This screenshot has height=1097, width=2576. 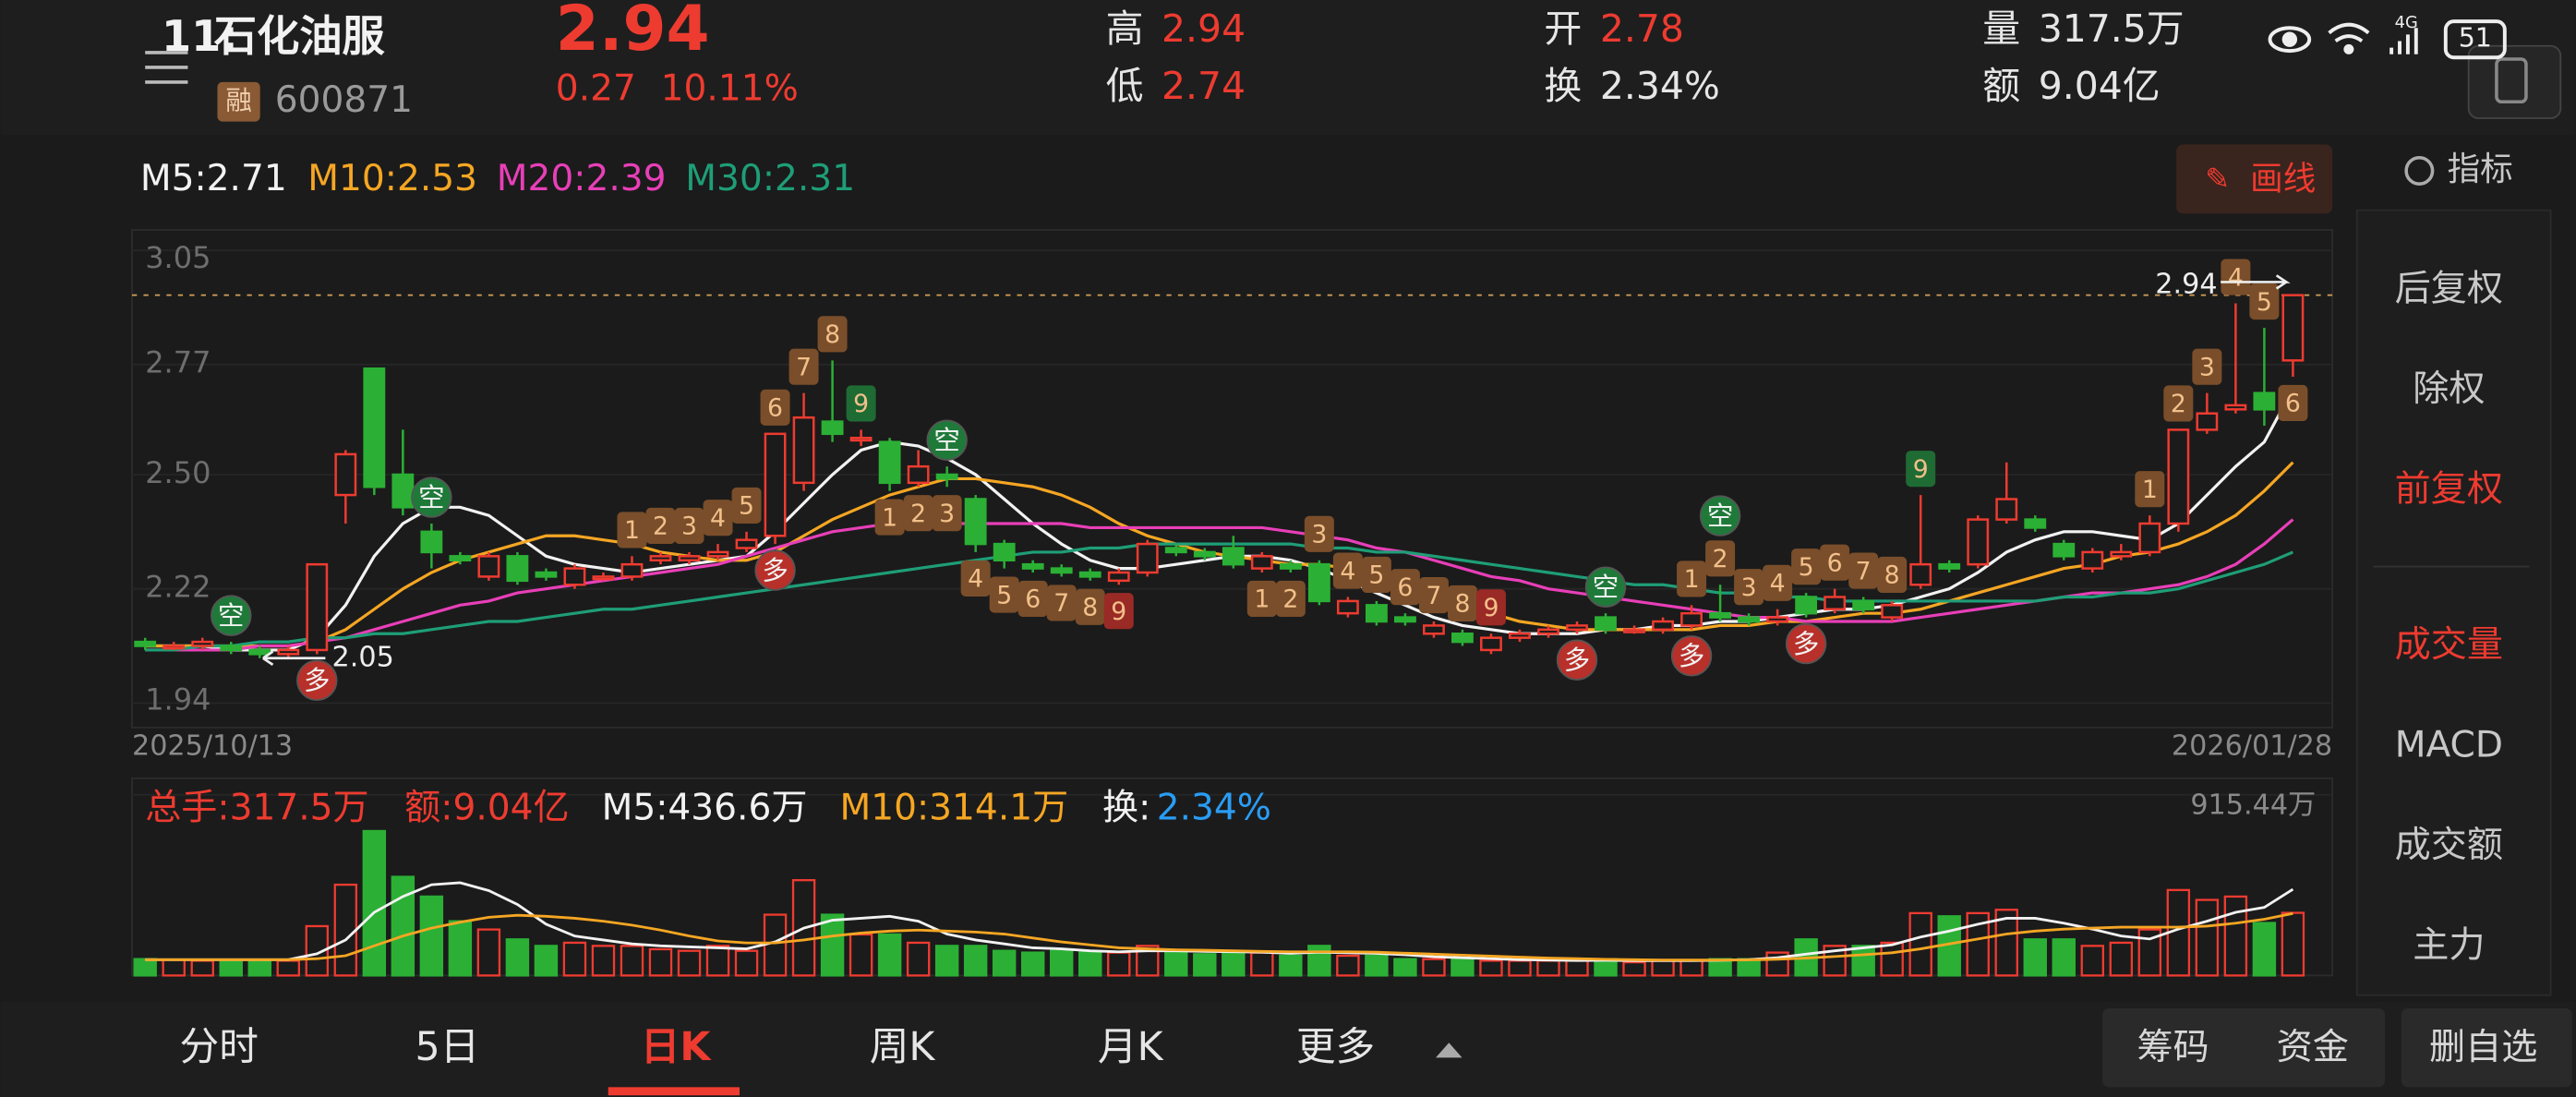 What do you see at coordinates (632, 530) in the screenshot?
I see `signal-text: 1` at bounding box center [632, 530].